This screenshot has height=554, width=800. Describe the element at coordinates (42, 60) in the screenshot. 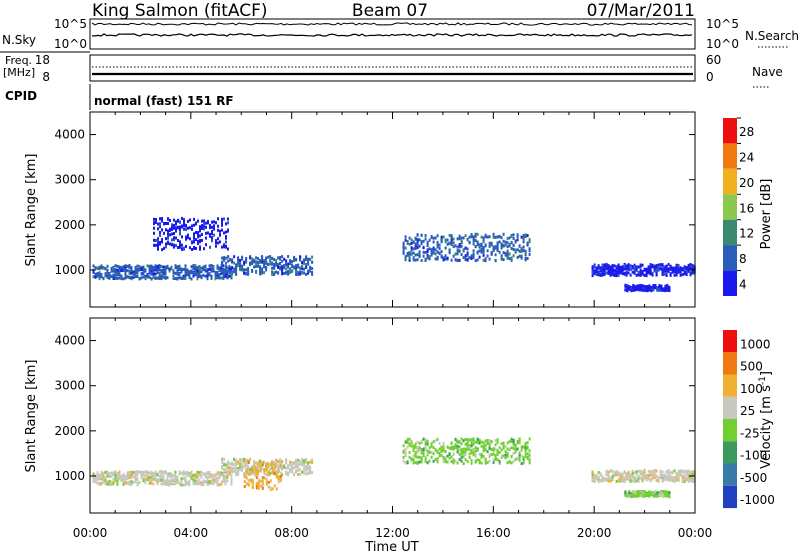

I see `freq-tick-top: 18` at that location.